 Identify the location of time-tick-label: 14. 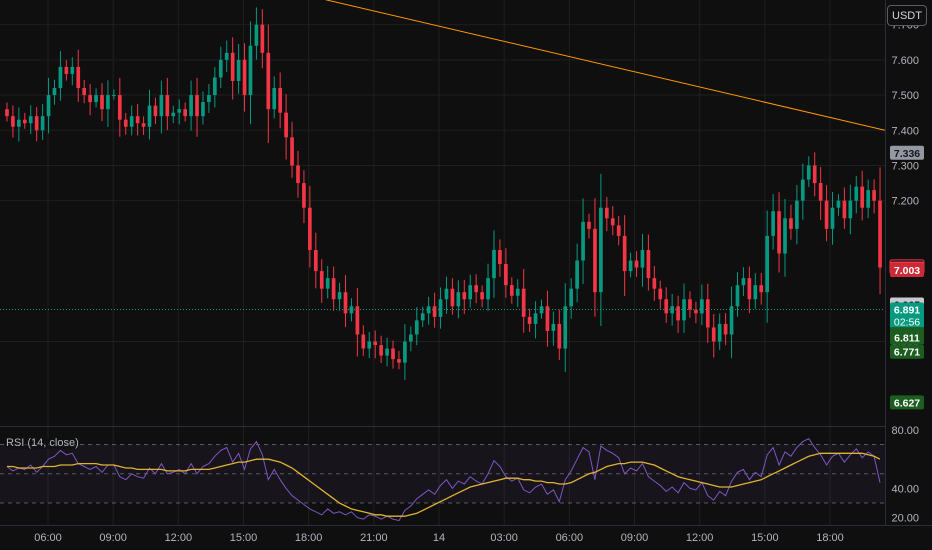
(439, 538).